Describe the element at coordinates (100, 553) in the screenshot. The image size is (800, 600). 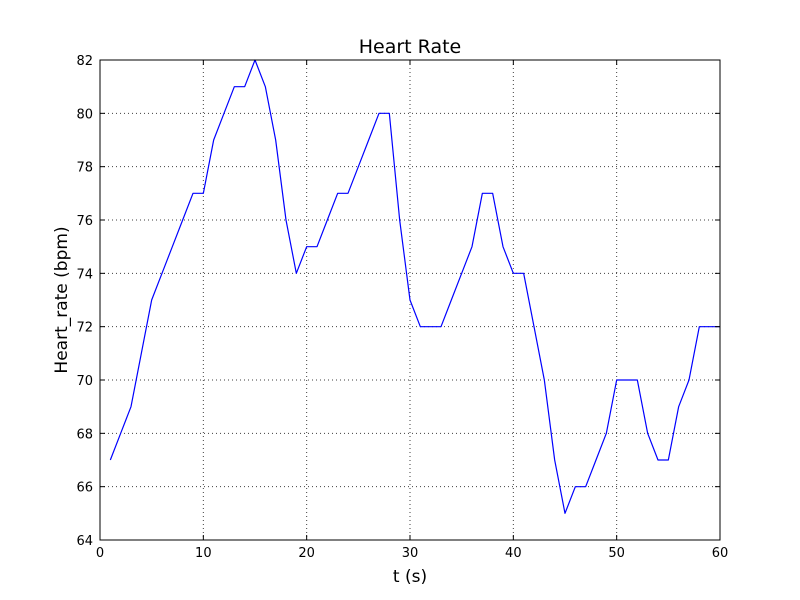
I see `x-tick-label: 0` at that location.